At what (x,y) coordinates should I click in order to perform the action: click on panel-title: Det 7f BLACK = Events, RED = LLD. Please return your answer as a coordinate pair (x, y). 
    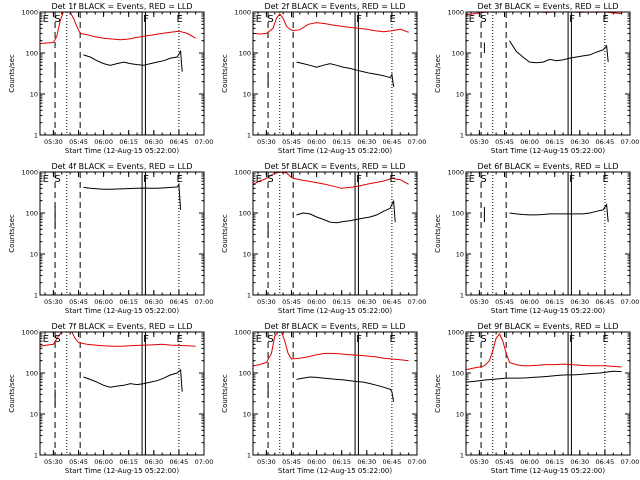
    Looking at the image, I should click on (121, 326).